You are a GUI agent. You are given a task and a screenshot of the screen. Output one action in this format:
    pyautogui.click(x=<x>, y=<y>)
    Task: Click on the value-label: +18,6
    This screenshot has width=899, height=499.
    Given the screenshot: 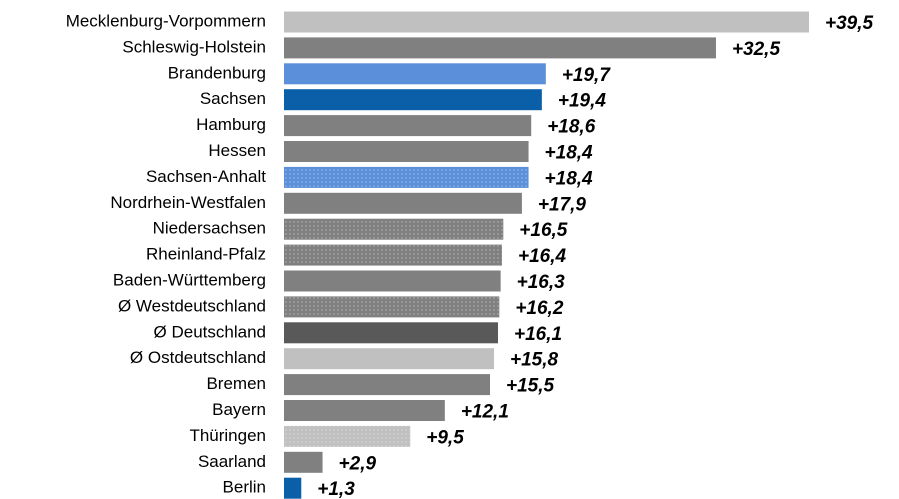 What is the action you would take?
    pyautogui.click(x=571, y=127)
    